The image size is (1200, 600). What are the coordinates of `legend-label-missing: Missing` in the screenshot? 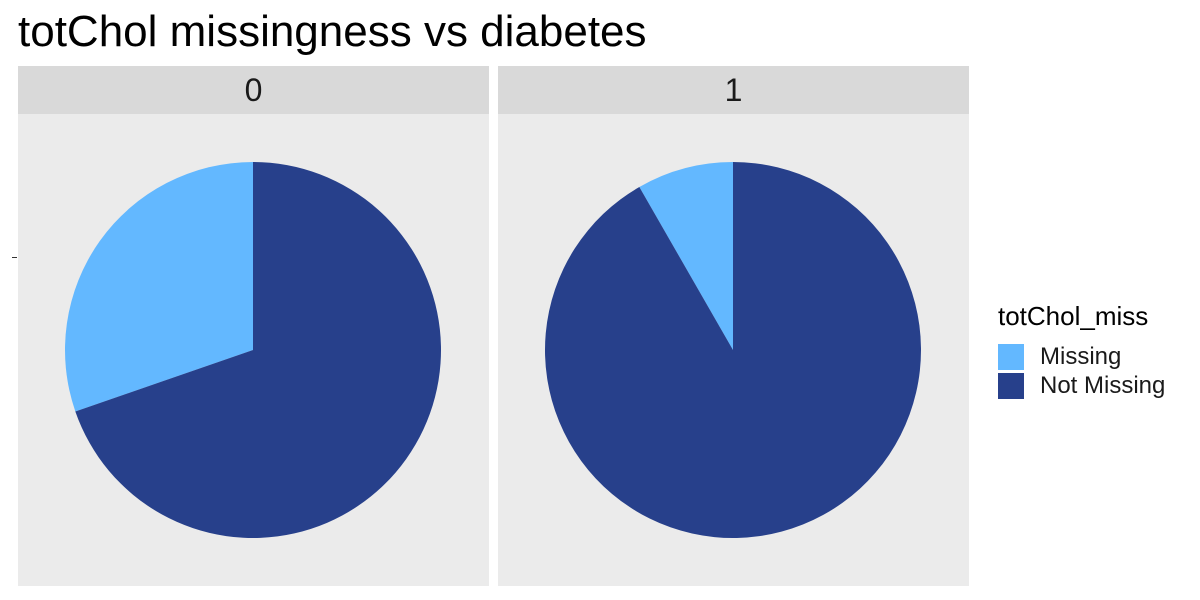 It's located at (1081, 356).